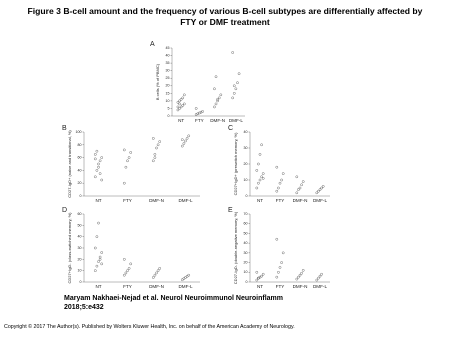  Describe the element at coordinates (69, 164) in the screenshot. I see `y-axis-label: CD27-IgD+ (naive and transitional, %)` at that location.